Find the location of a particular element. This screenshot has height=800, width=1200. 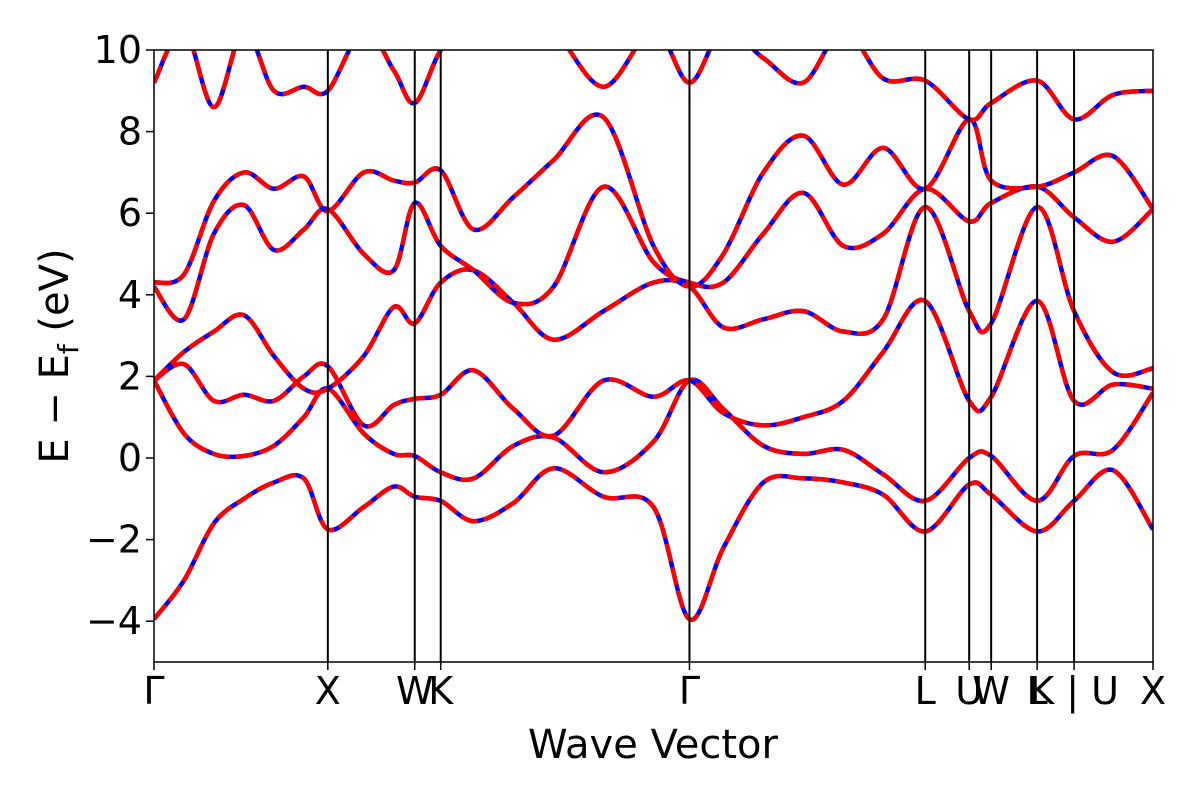

x-tick-label: K is located at coordinates (441, 691).